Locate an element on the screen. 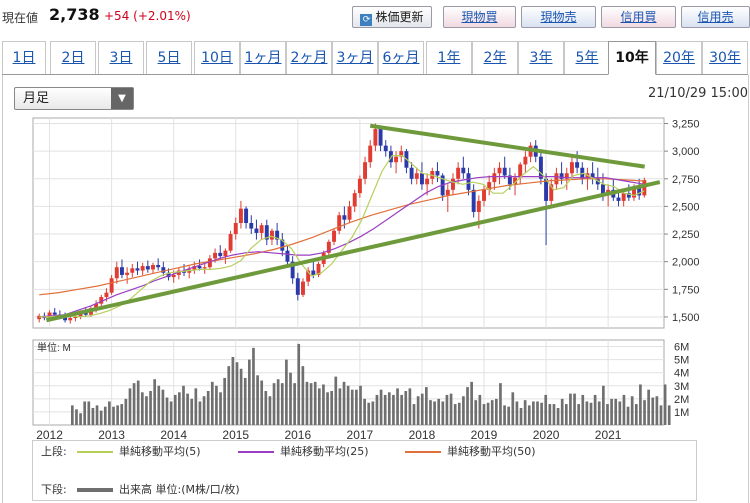 The width and height of the screenshot is (750, 503). tab-3y: 3年 is located at coordinates (541, 57).